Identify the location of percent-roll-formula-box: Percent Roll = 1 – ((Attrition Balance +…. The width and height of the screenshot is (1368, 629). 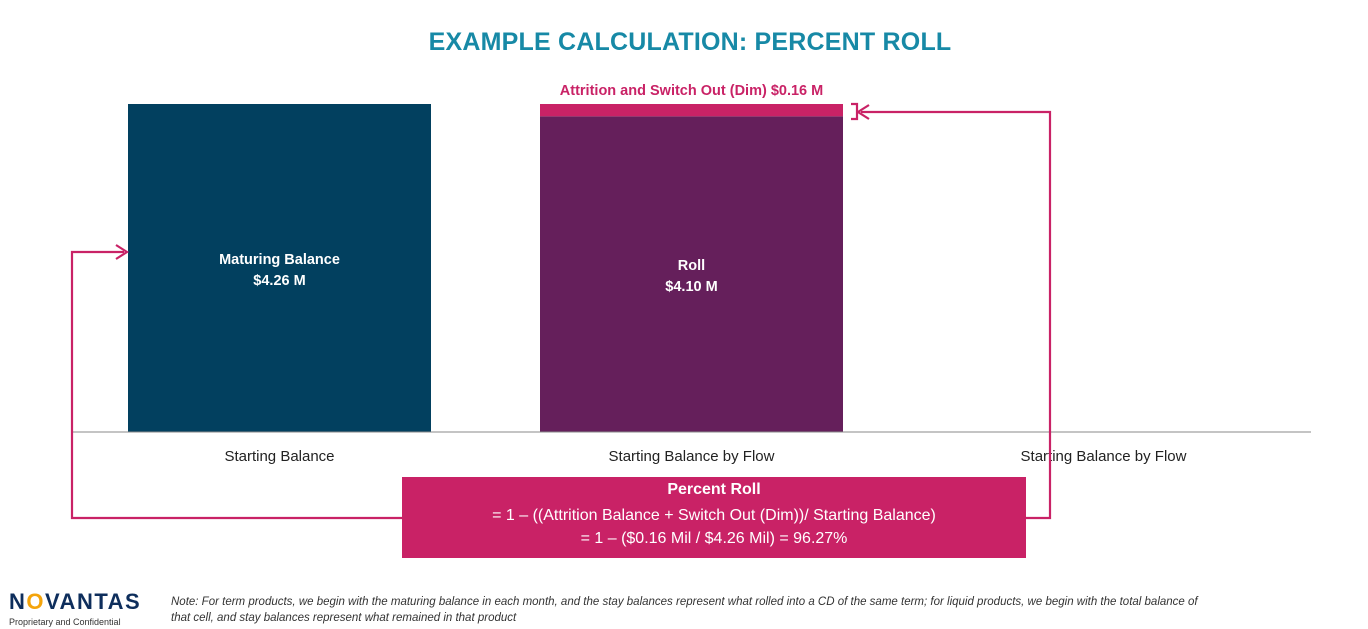
(714, 517).